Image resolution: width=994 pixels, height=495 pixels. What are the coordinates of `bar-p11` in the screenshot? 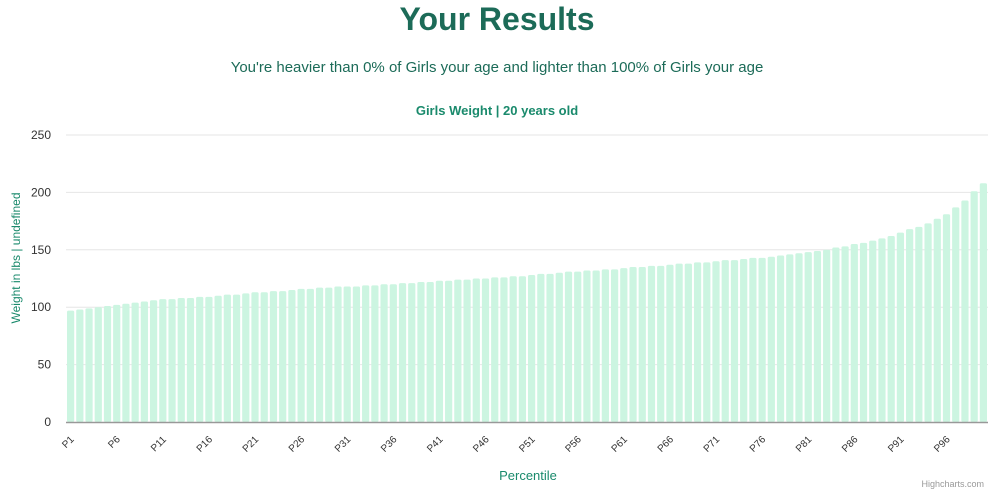 It's located at (163, 360).